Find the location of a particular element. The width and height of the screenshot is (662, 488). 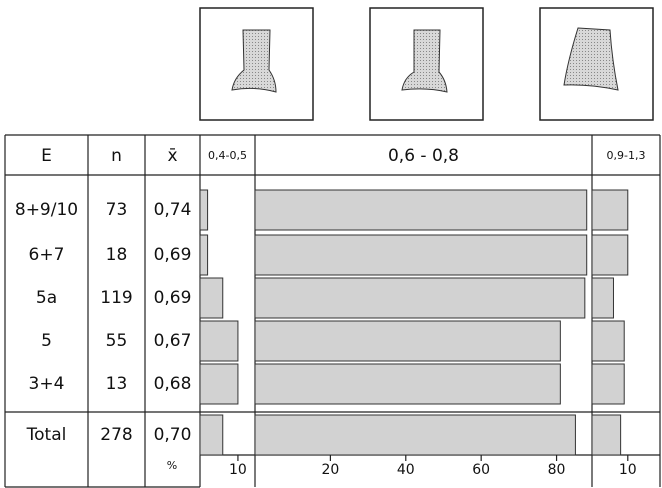

table-cell: 0,67 is located at coordinates (173, 341).